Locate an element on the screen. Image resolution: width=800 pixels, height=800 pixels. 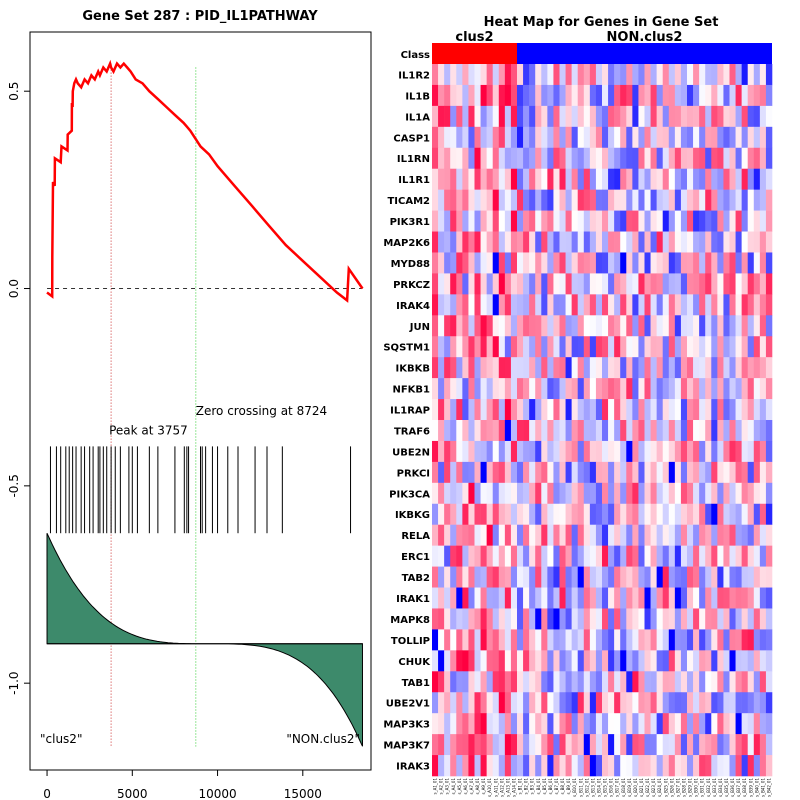
sample-label: s_A4_01 is located at coordinates (453, 786).